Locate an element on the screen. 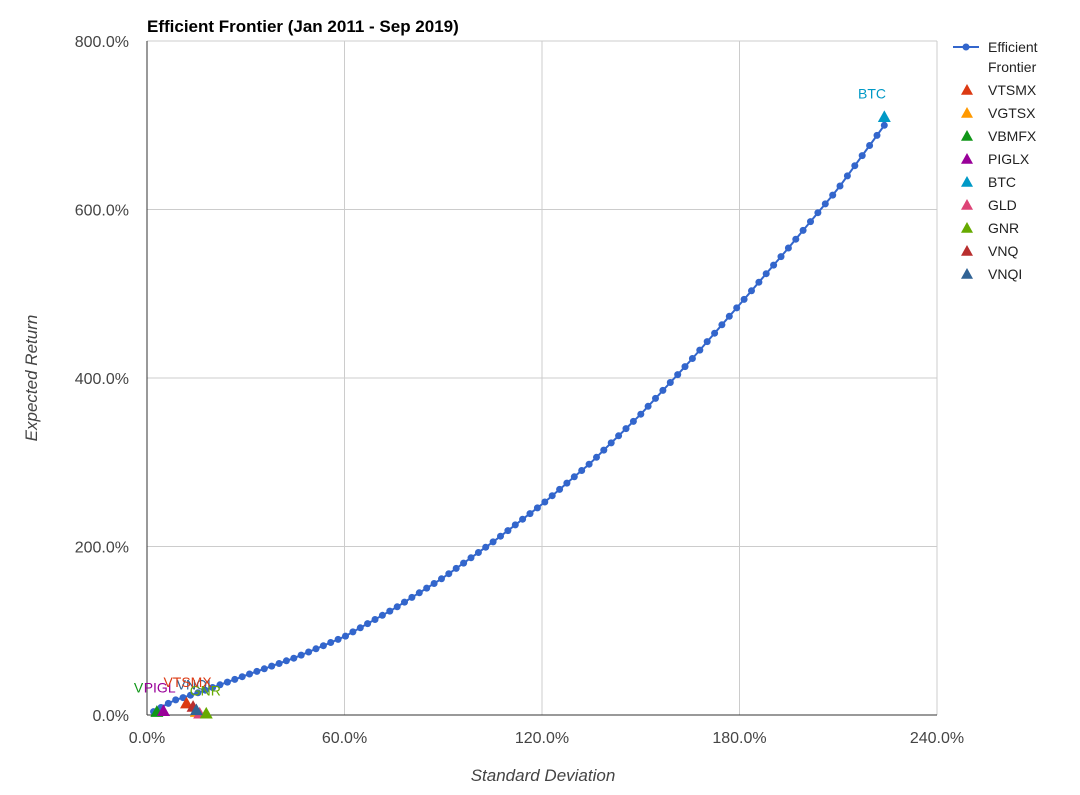 This screenshot has width=1080, height=795. asset-marker-btc is located at coordinates (884, 116).